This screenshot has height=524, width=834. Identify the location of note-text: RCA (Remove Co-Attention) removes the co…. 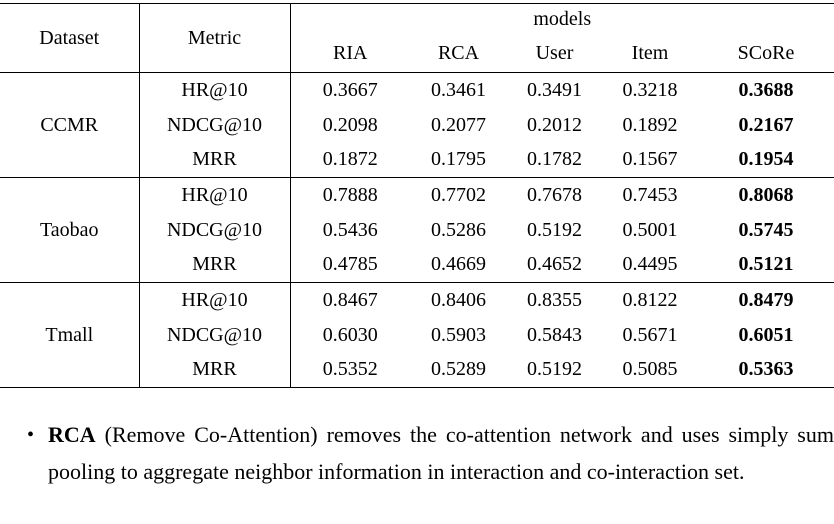
(441, 453).